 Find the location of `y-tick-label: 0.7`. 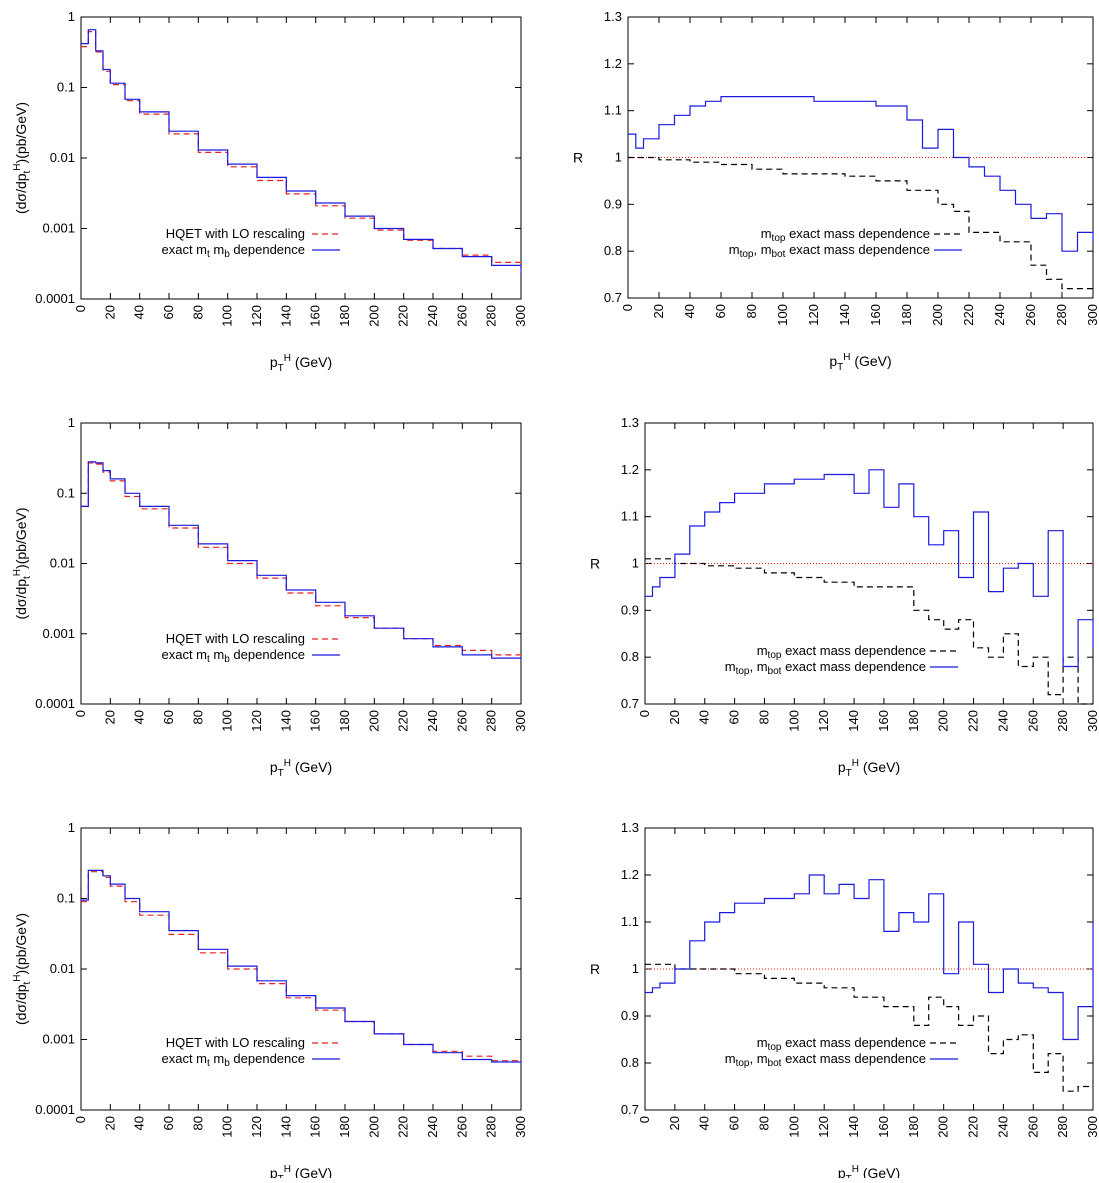

y-tick-label: 0.7 is located at coordinates (630, 1109).